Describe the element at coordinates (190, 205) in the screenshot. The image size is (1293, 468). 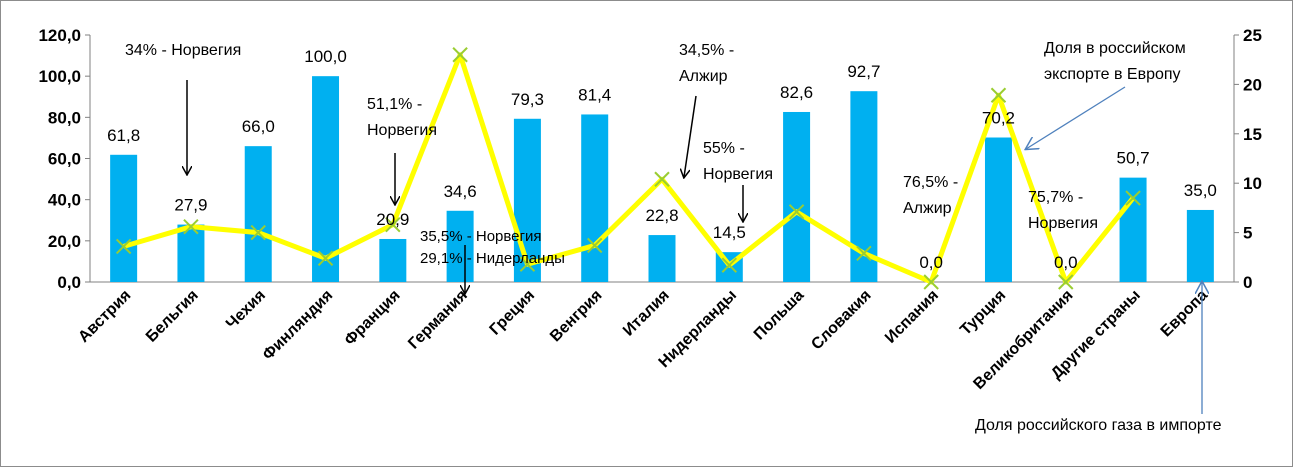
I see `bar-data-label: 27,9` at that location.